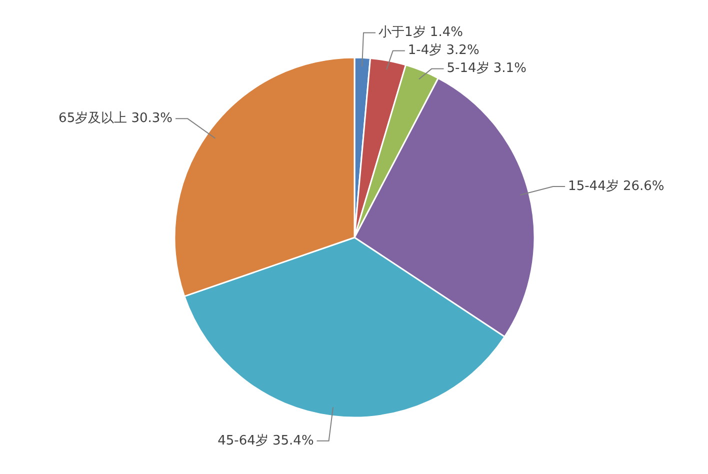  What do you see at coordinates (420, 32) in the screenshot?
I see `slice-label: 小于1岁 1.4%` at bounding box center [420, 32].